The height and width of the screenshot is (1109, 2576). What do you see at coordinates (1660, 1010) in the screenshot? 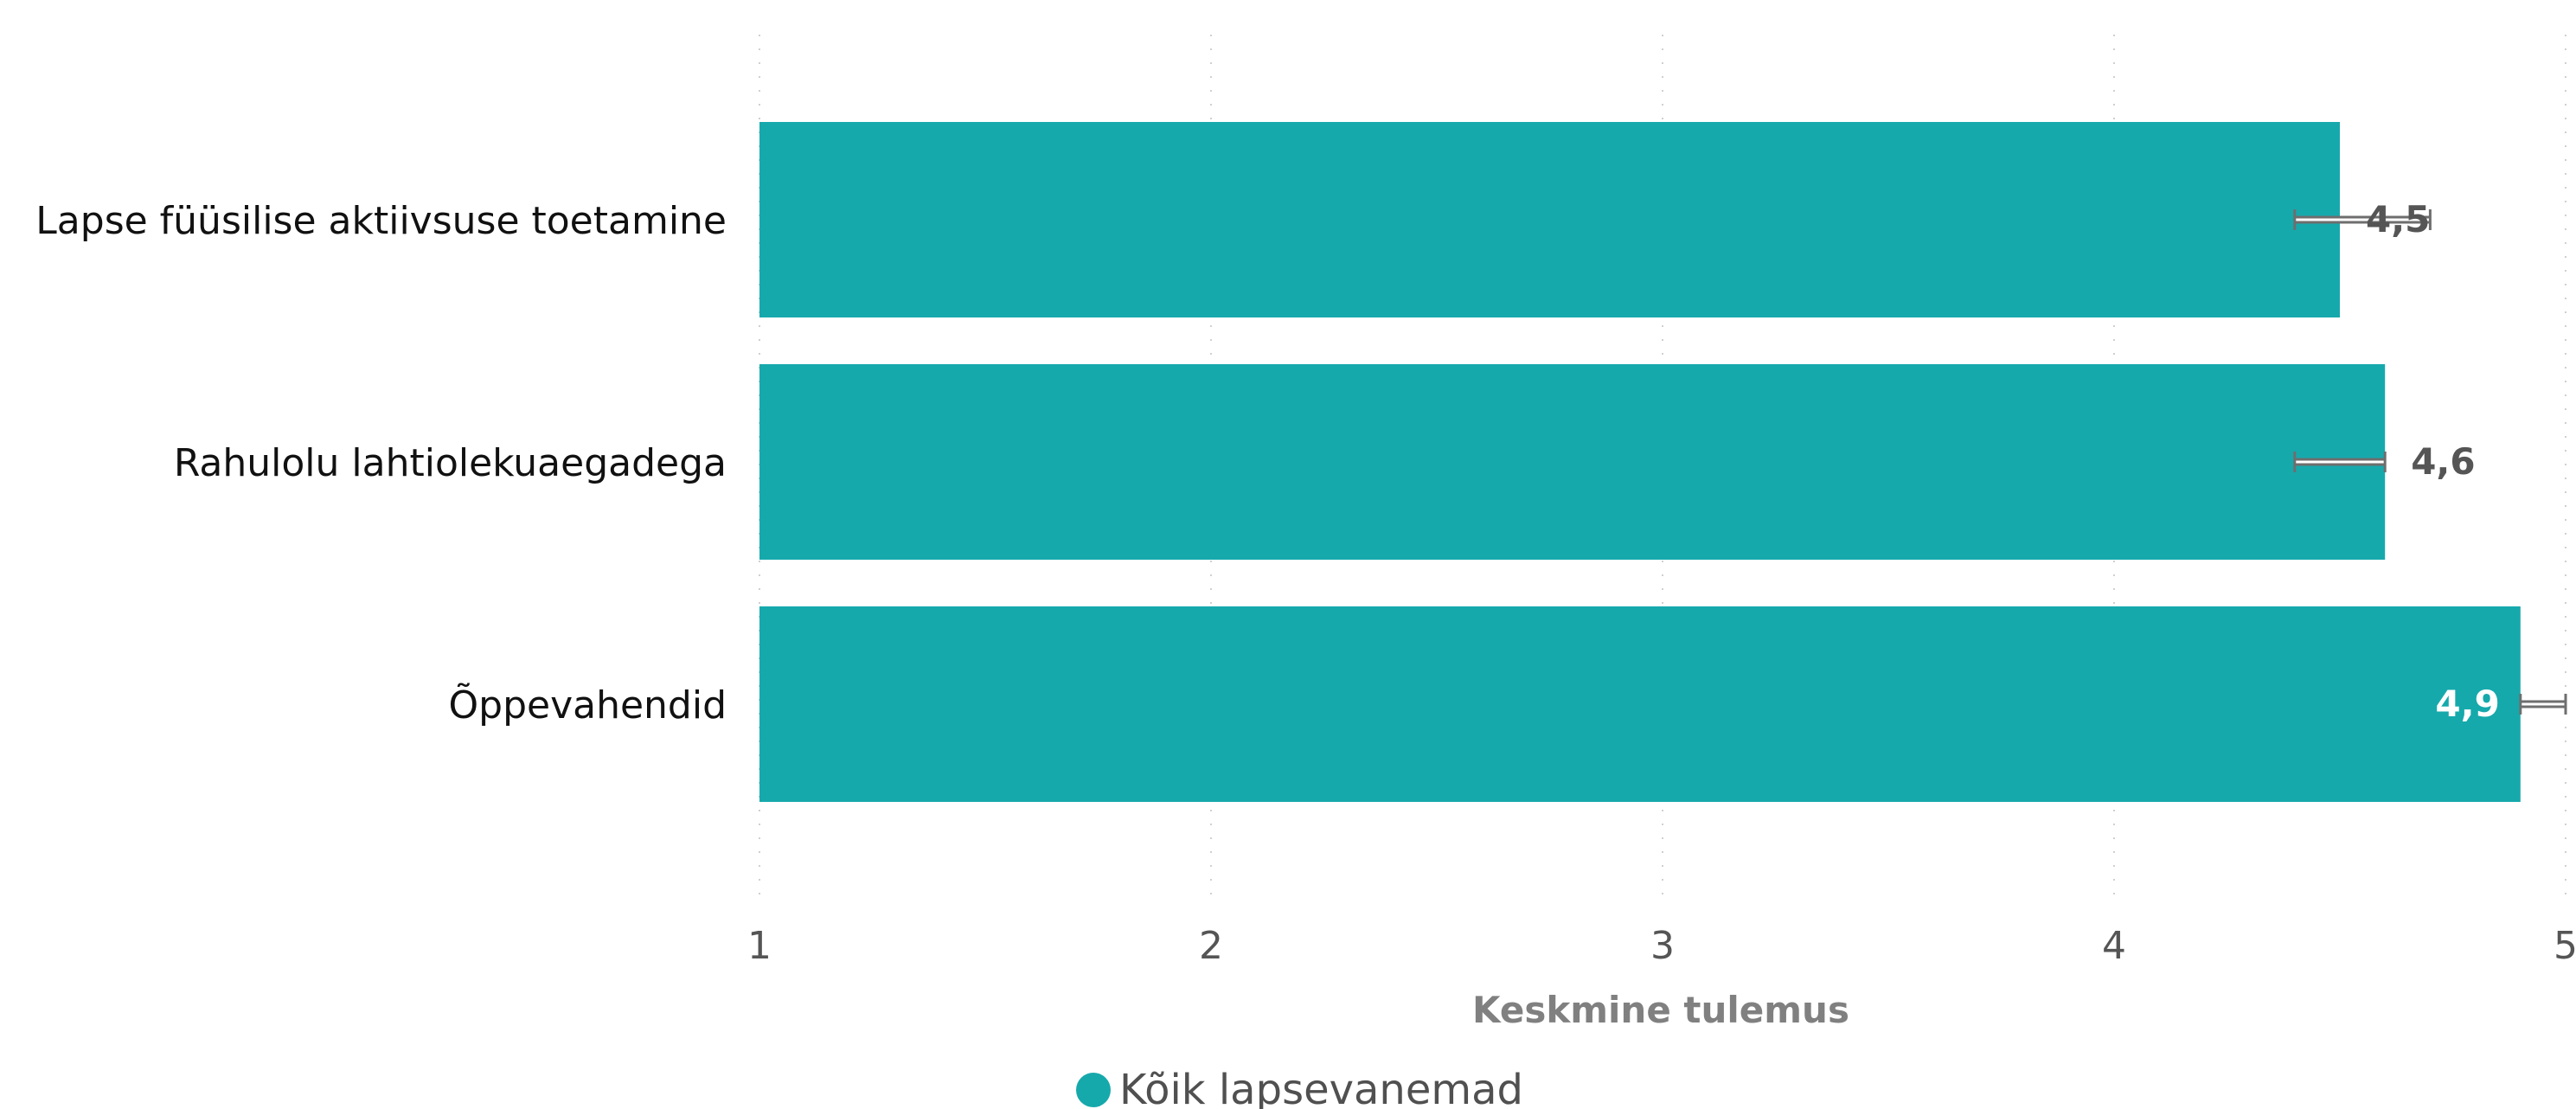
I see `x-axis-title: Keskmine tulemus` at bounding box center [1660, 1010].